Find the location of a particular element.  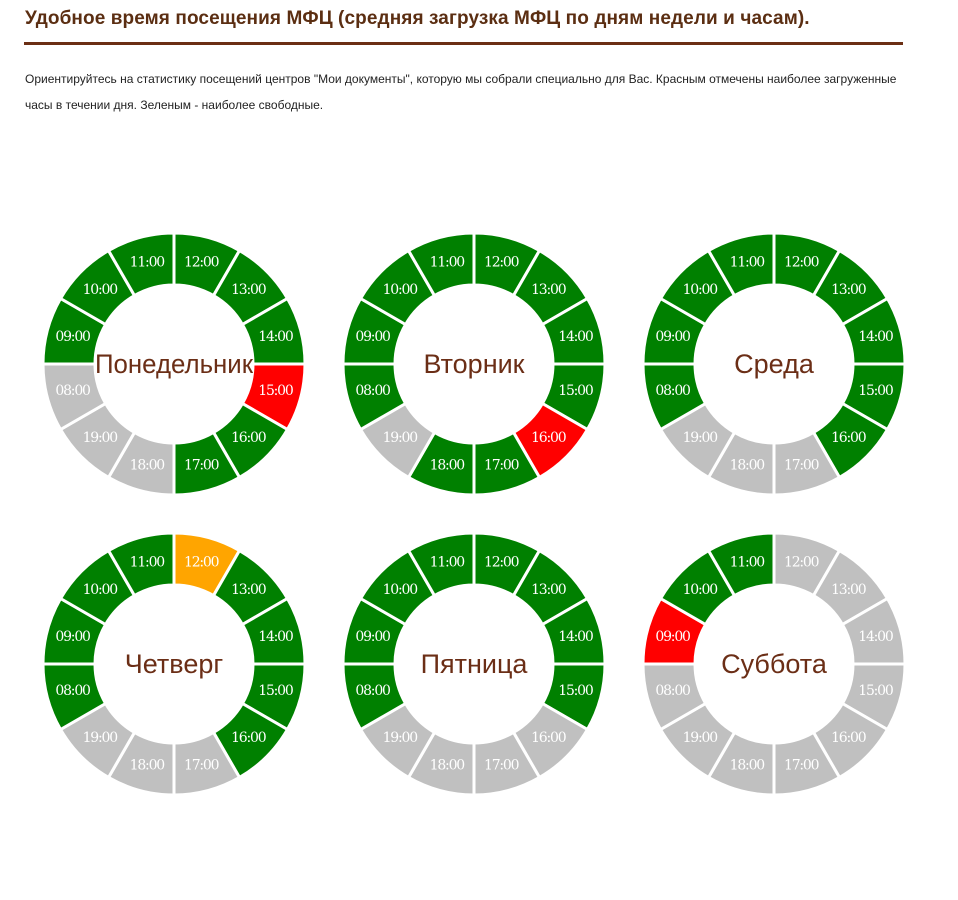

day-title: Среда is located at coordinates (774, 364).